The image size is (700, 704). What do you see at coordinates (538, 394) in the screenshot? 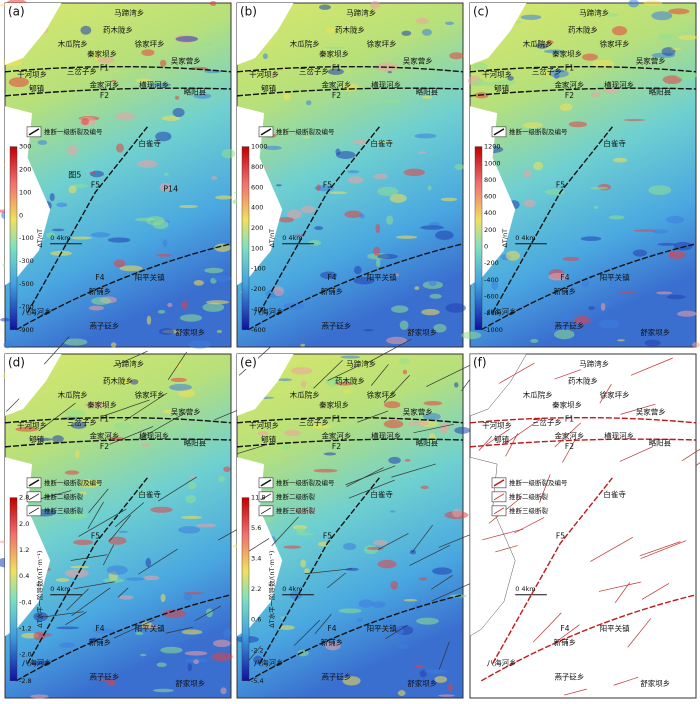
I see `place-name: 木瓜院乡` at bounding box center [538, 394].